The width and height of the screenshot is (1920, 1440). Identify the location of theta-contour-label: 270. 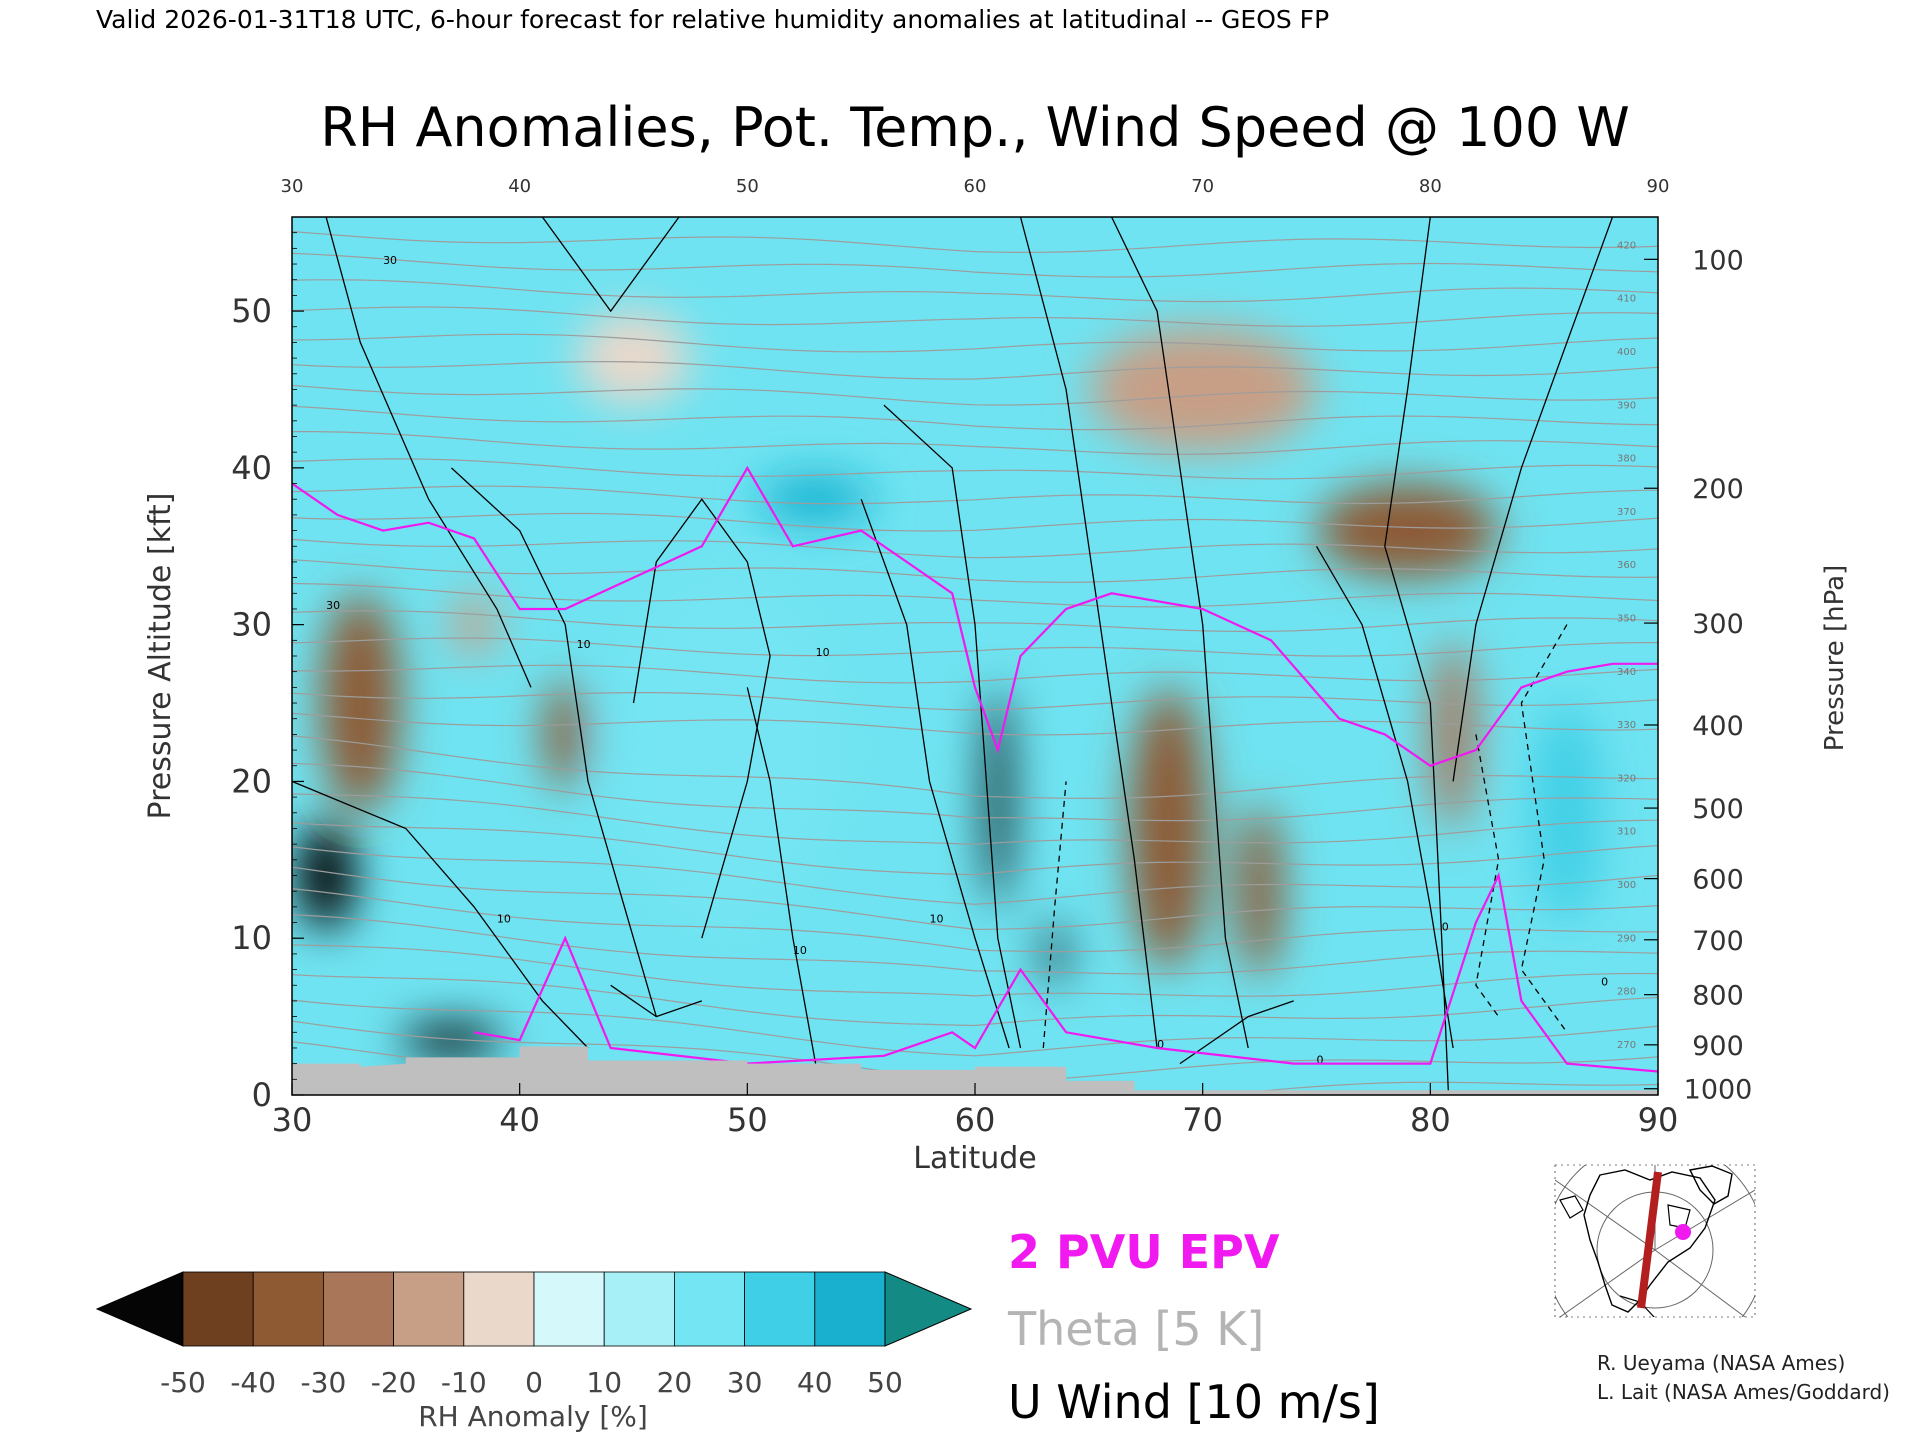
(1626, 1045).